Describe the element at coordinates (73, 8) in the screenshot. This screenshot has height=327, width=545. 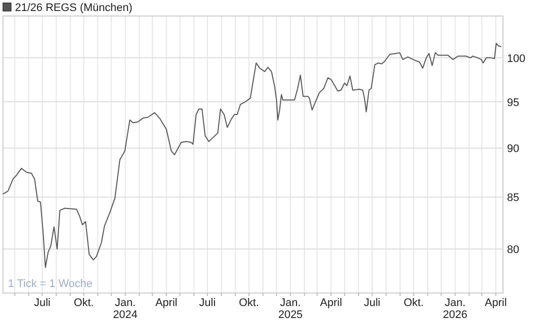
I see `legend-label: 21/26 REGS (München)` at that location.